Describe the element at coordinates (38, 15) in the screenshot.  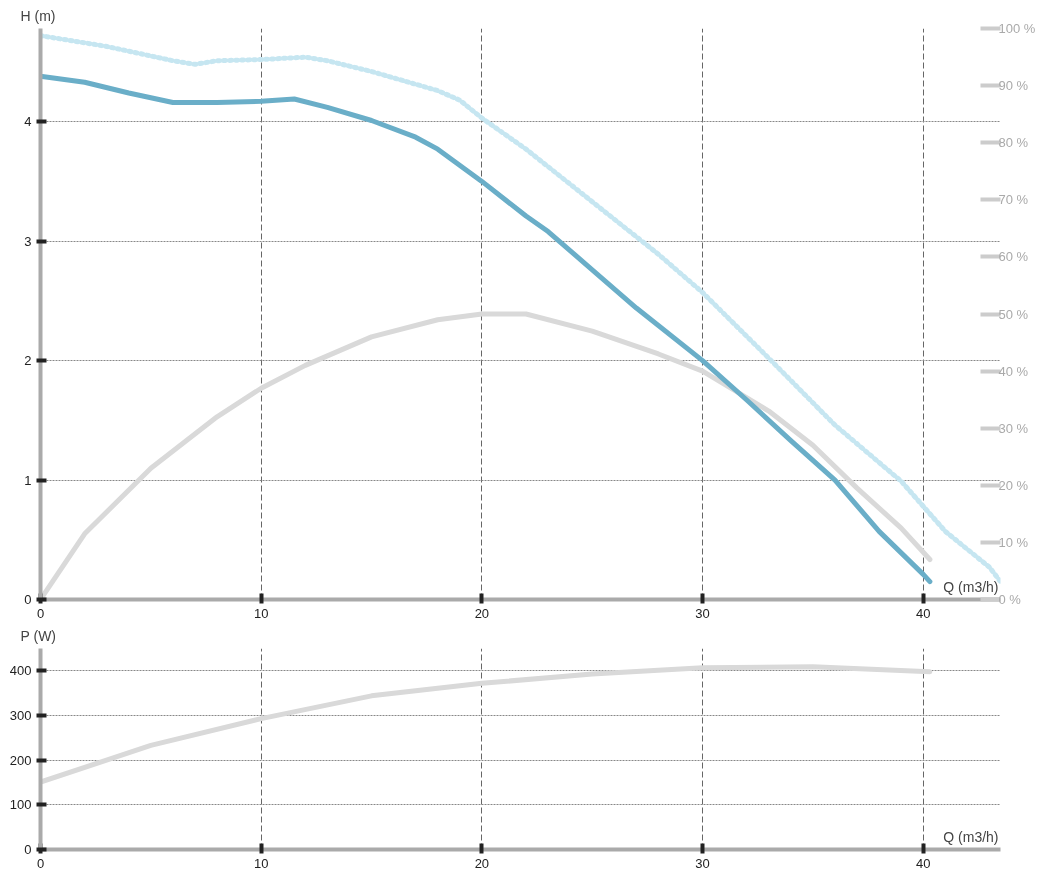
I see `y-axis-title: H (m)` at that location.